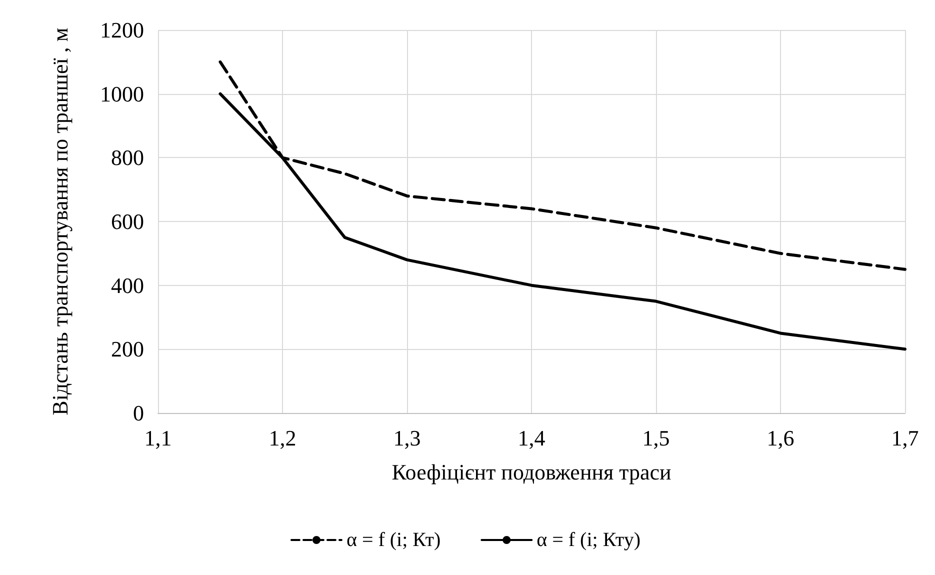 This screenshot has height=575, width=935. What do you see at coordinates (905, 438) in the screenshot?
I see `x-tick-label: 1,7` at bounding box center [905, 438].